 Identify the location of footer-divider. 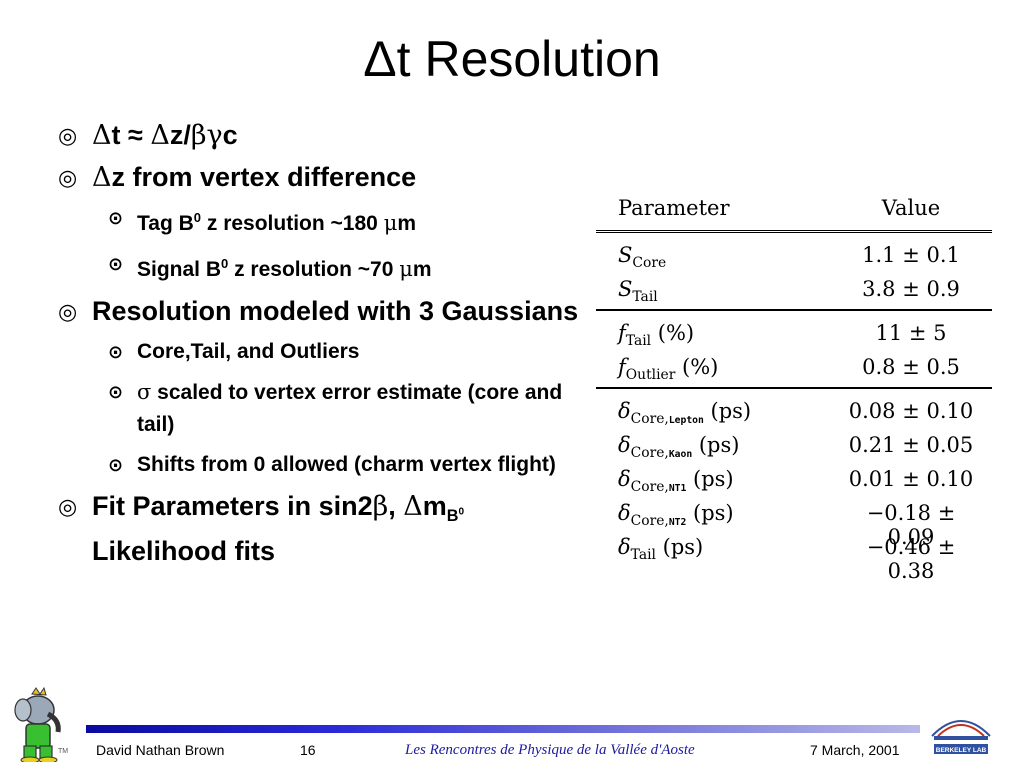
(503, 729).